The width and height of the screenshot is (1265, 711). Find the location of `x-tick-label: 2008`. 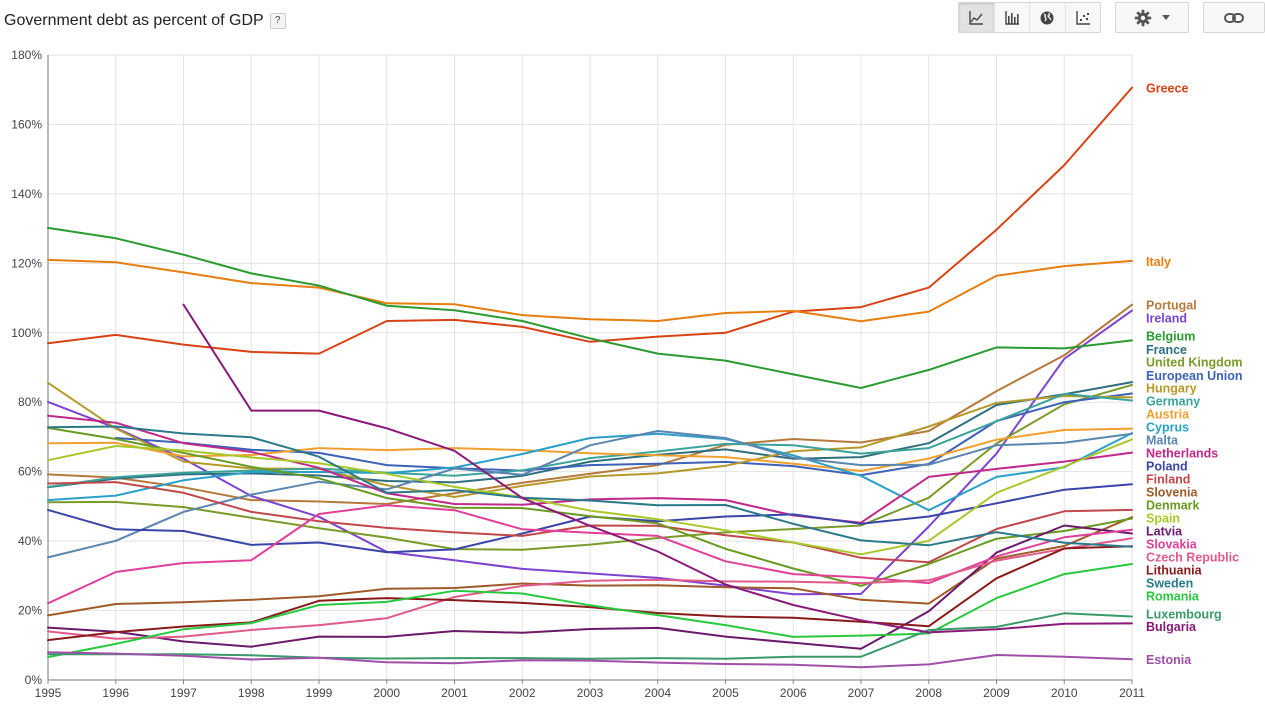

x-tick-label: 2008 is located at coordinates (928, 693).